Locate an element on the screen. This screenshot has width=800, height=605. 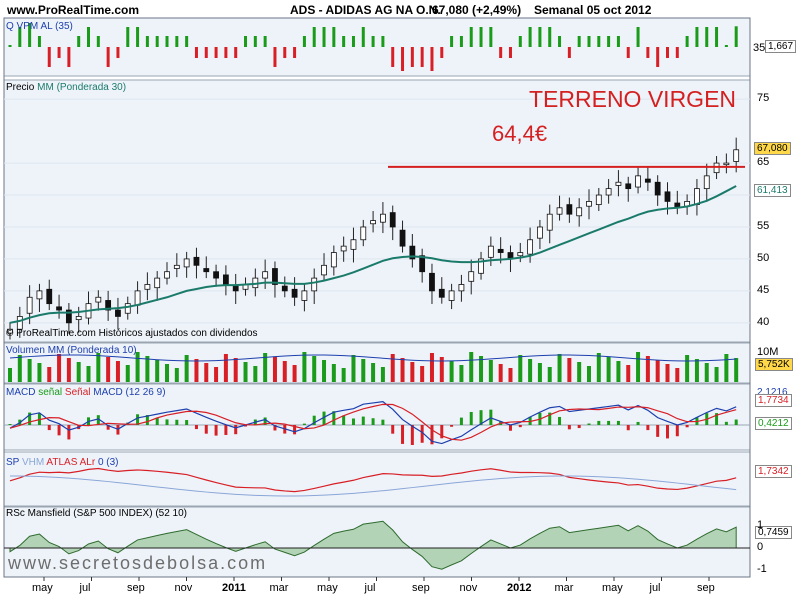
ma-price-tag: 61,413 is located at coordinates (772, 190).